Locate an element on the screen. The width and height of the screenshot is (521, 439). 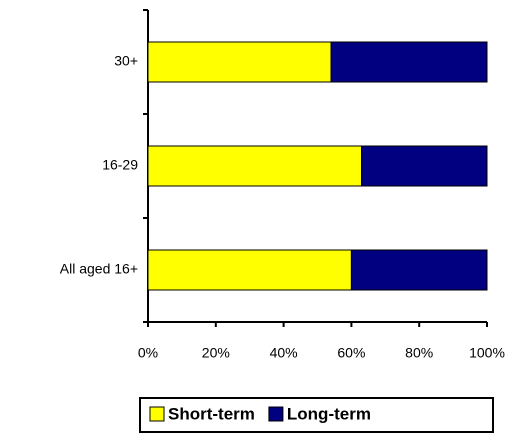
x-tick-label: 0% is located at coordinates (148, 353).